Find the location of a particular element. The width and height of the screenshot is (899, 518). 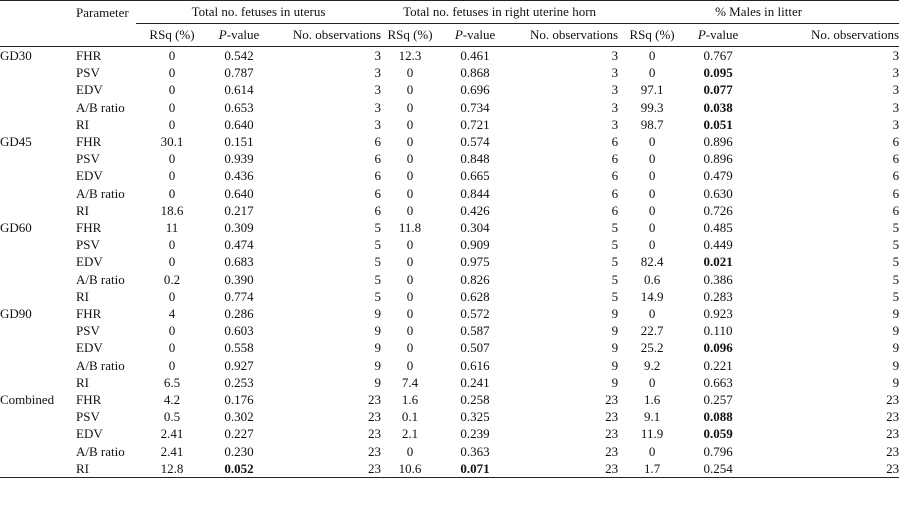

cell-pvalue: 0.603 is located at coordinates (239, 331).